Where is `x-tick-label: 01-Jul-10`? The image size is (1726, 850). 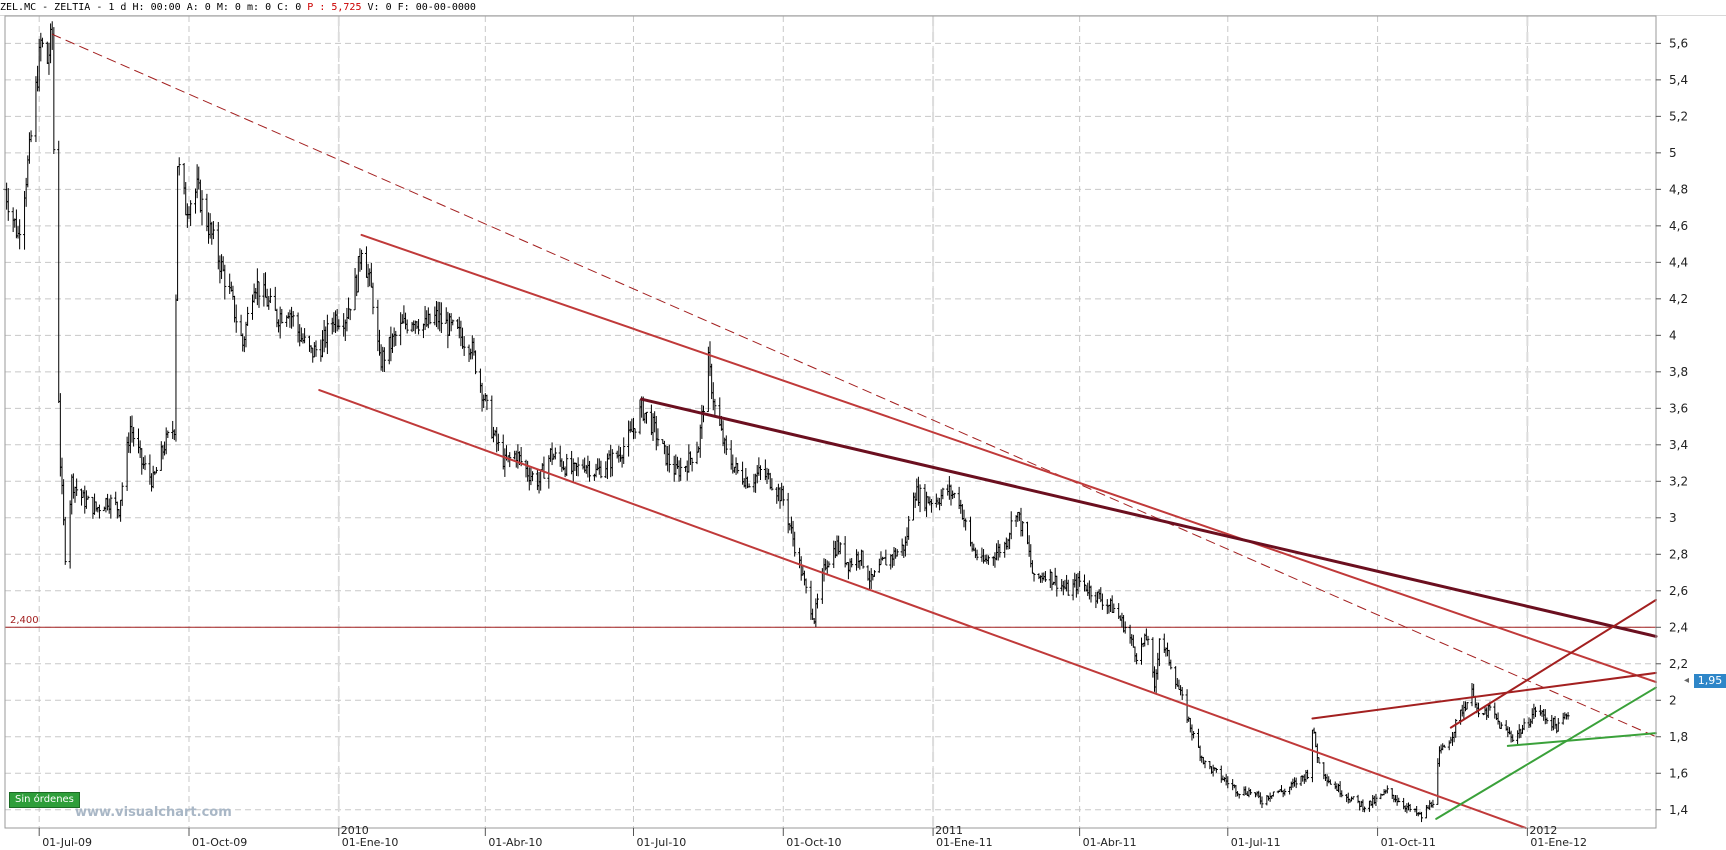
x-tick-label: 01-Jul-10 is located at coordinates (661, 842).